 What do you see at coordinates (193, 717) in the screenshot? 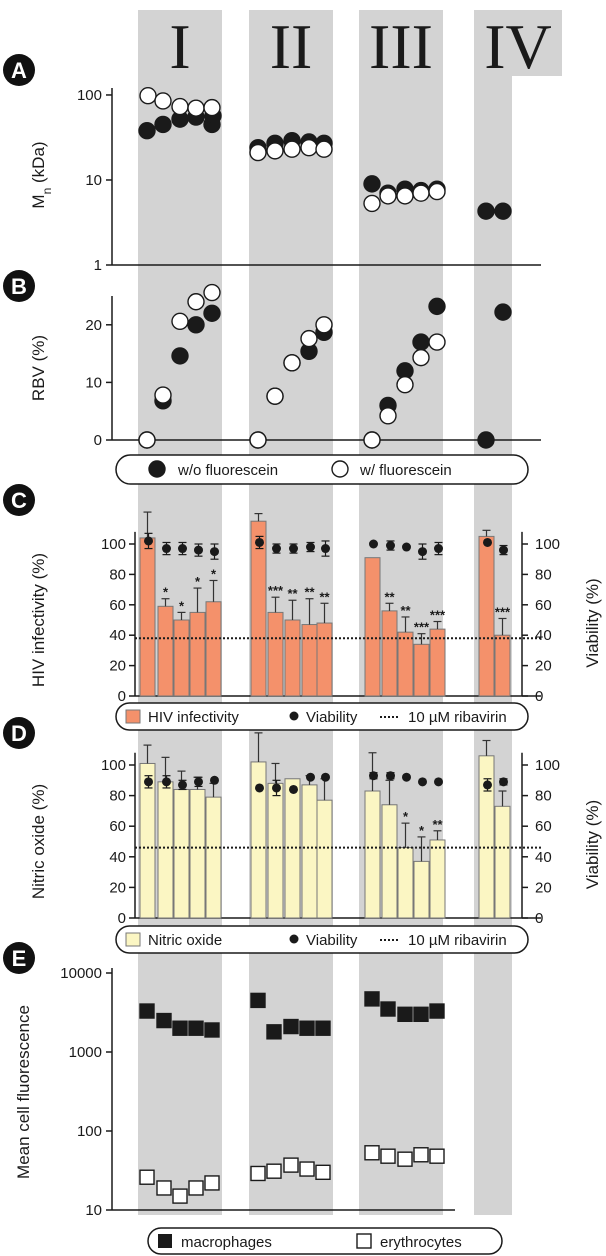
I see `panel-C-legend-label-1: HIV infectivity` at bounding box center [193, 717].